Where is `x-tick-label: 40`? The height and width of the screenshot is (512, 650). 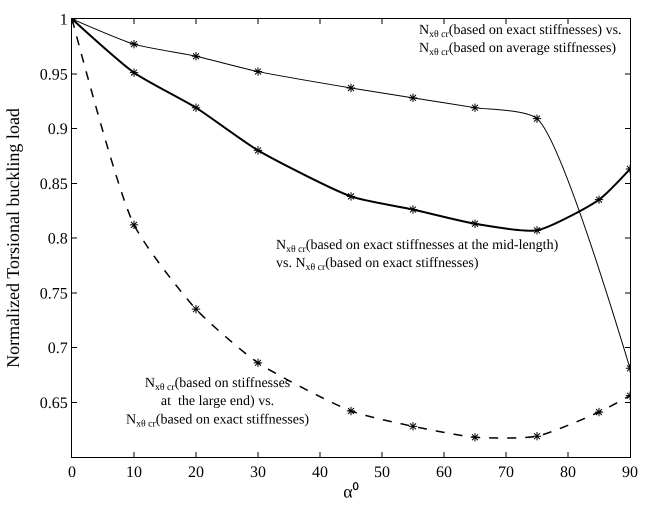 x-tick-label: 40 is located at coordinates (320, 473).